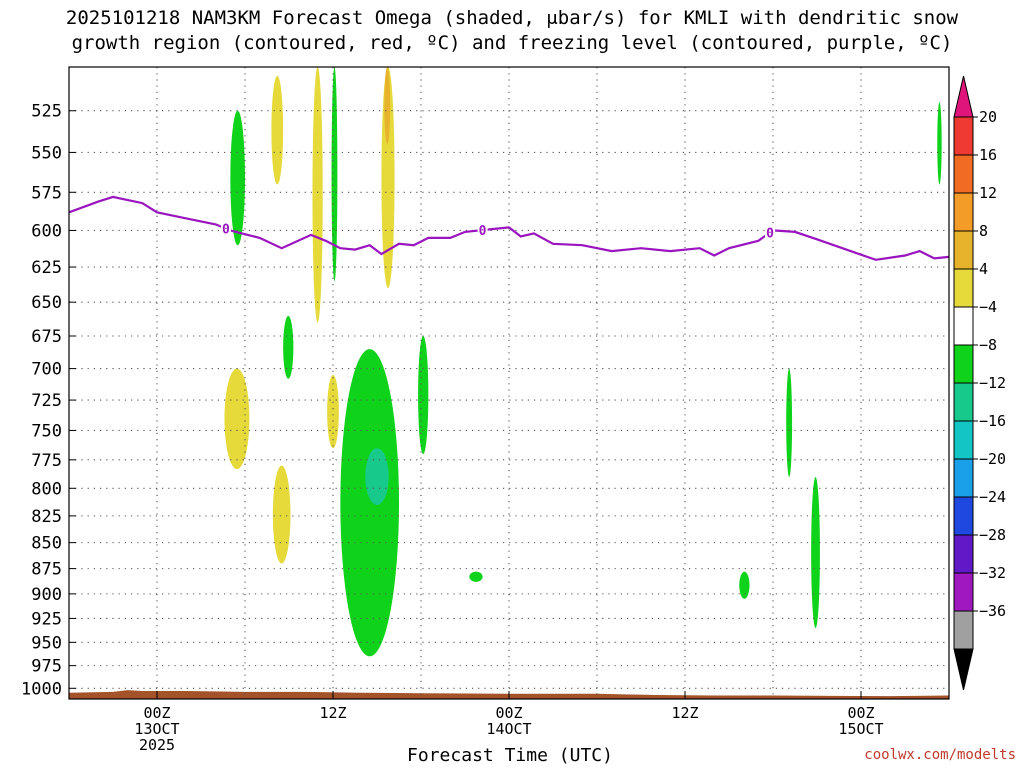 The height and width of the screenshot is (768, 1024). I want to click on colorbar-label-12: −28, so click(992, 535).